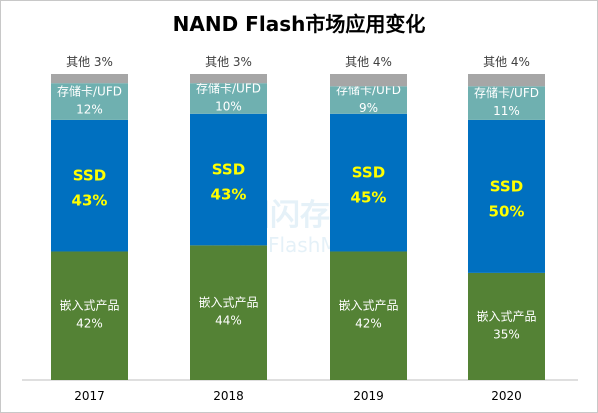 The image size is (598, 413). What do you see at coordinates (90, 201) in the screenshot?
I see `data-label-2017-ssd: 43%` at bounding box center [90, 201].